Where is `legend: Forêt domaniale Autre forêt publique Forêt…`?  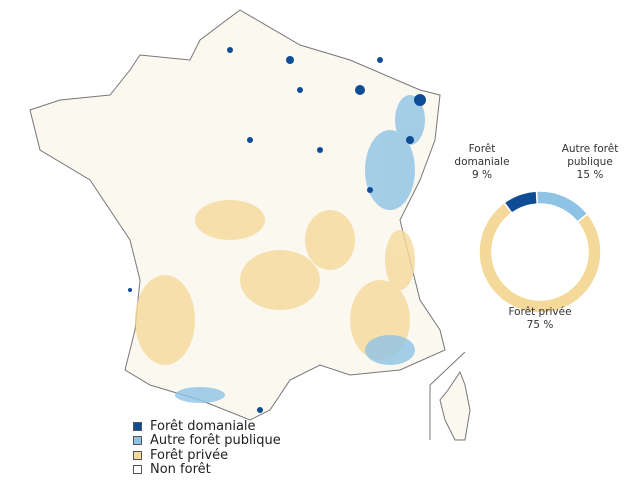 legend: Forêt domaniale Autre forêt publique Forêt… is located at coordinates (207, 448).